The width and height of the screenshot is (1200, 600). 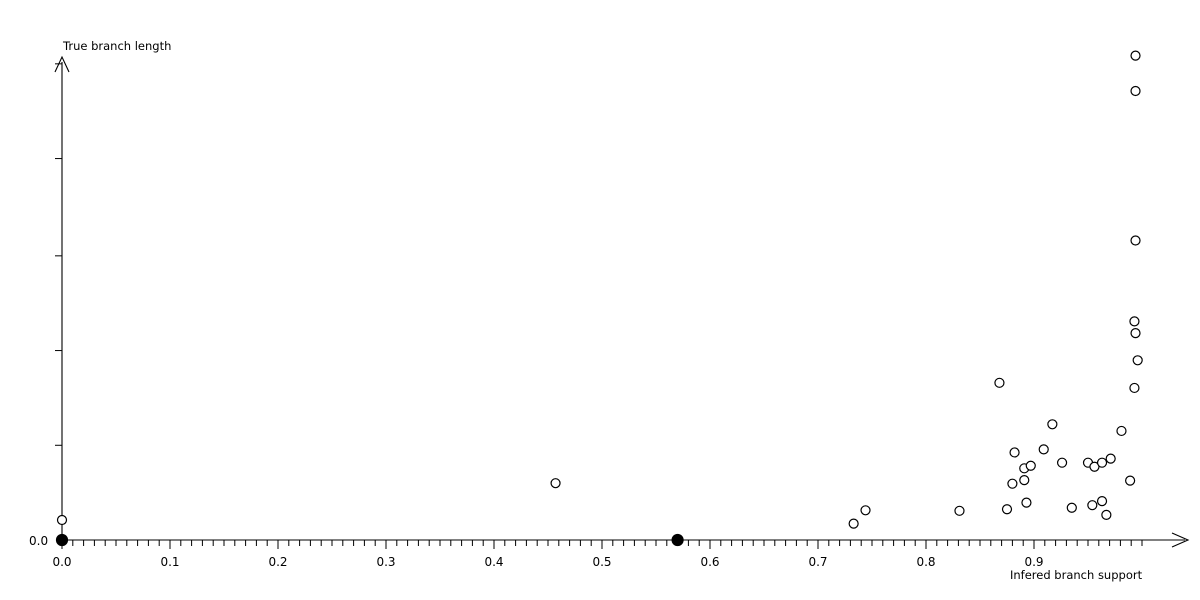 I want to click on x-axis-tick-group, so click(x=602, y=544).